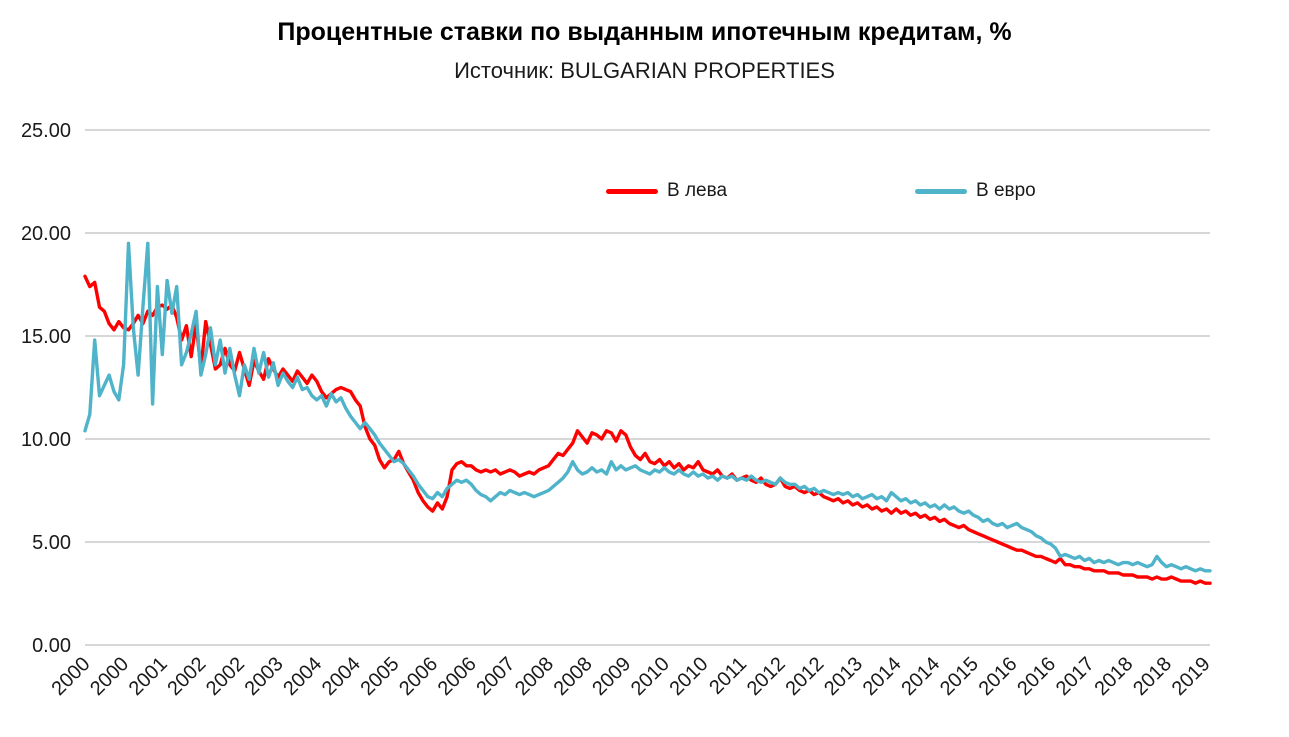 This screenshot has height=737, width=1289. Describe the element at coordinates (728, 676) in the screenshot. I see `x-axis-tick-label: 2011` at that location.